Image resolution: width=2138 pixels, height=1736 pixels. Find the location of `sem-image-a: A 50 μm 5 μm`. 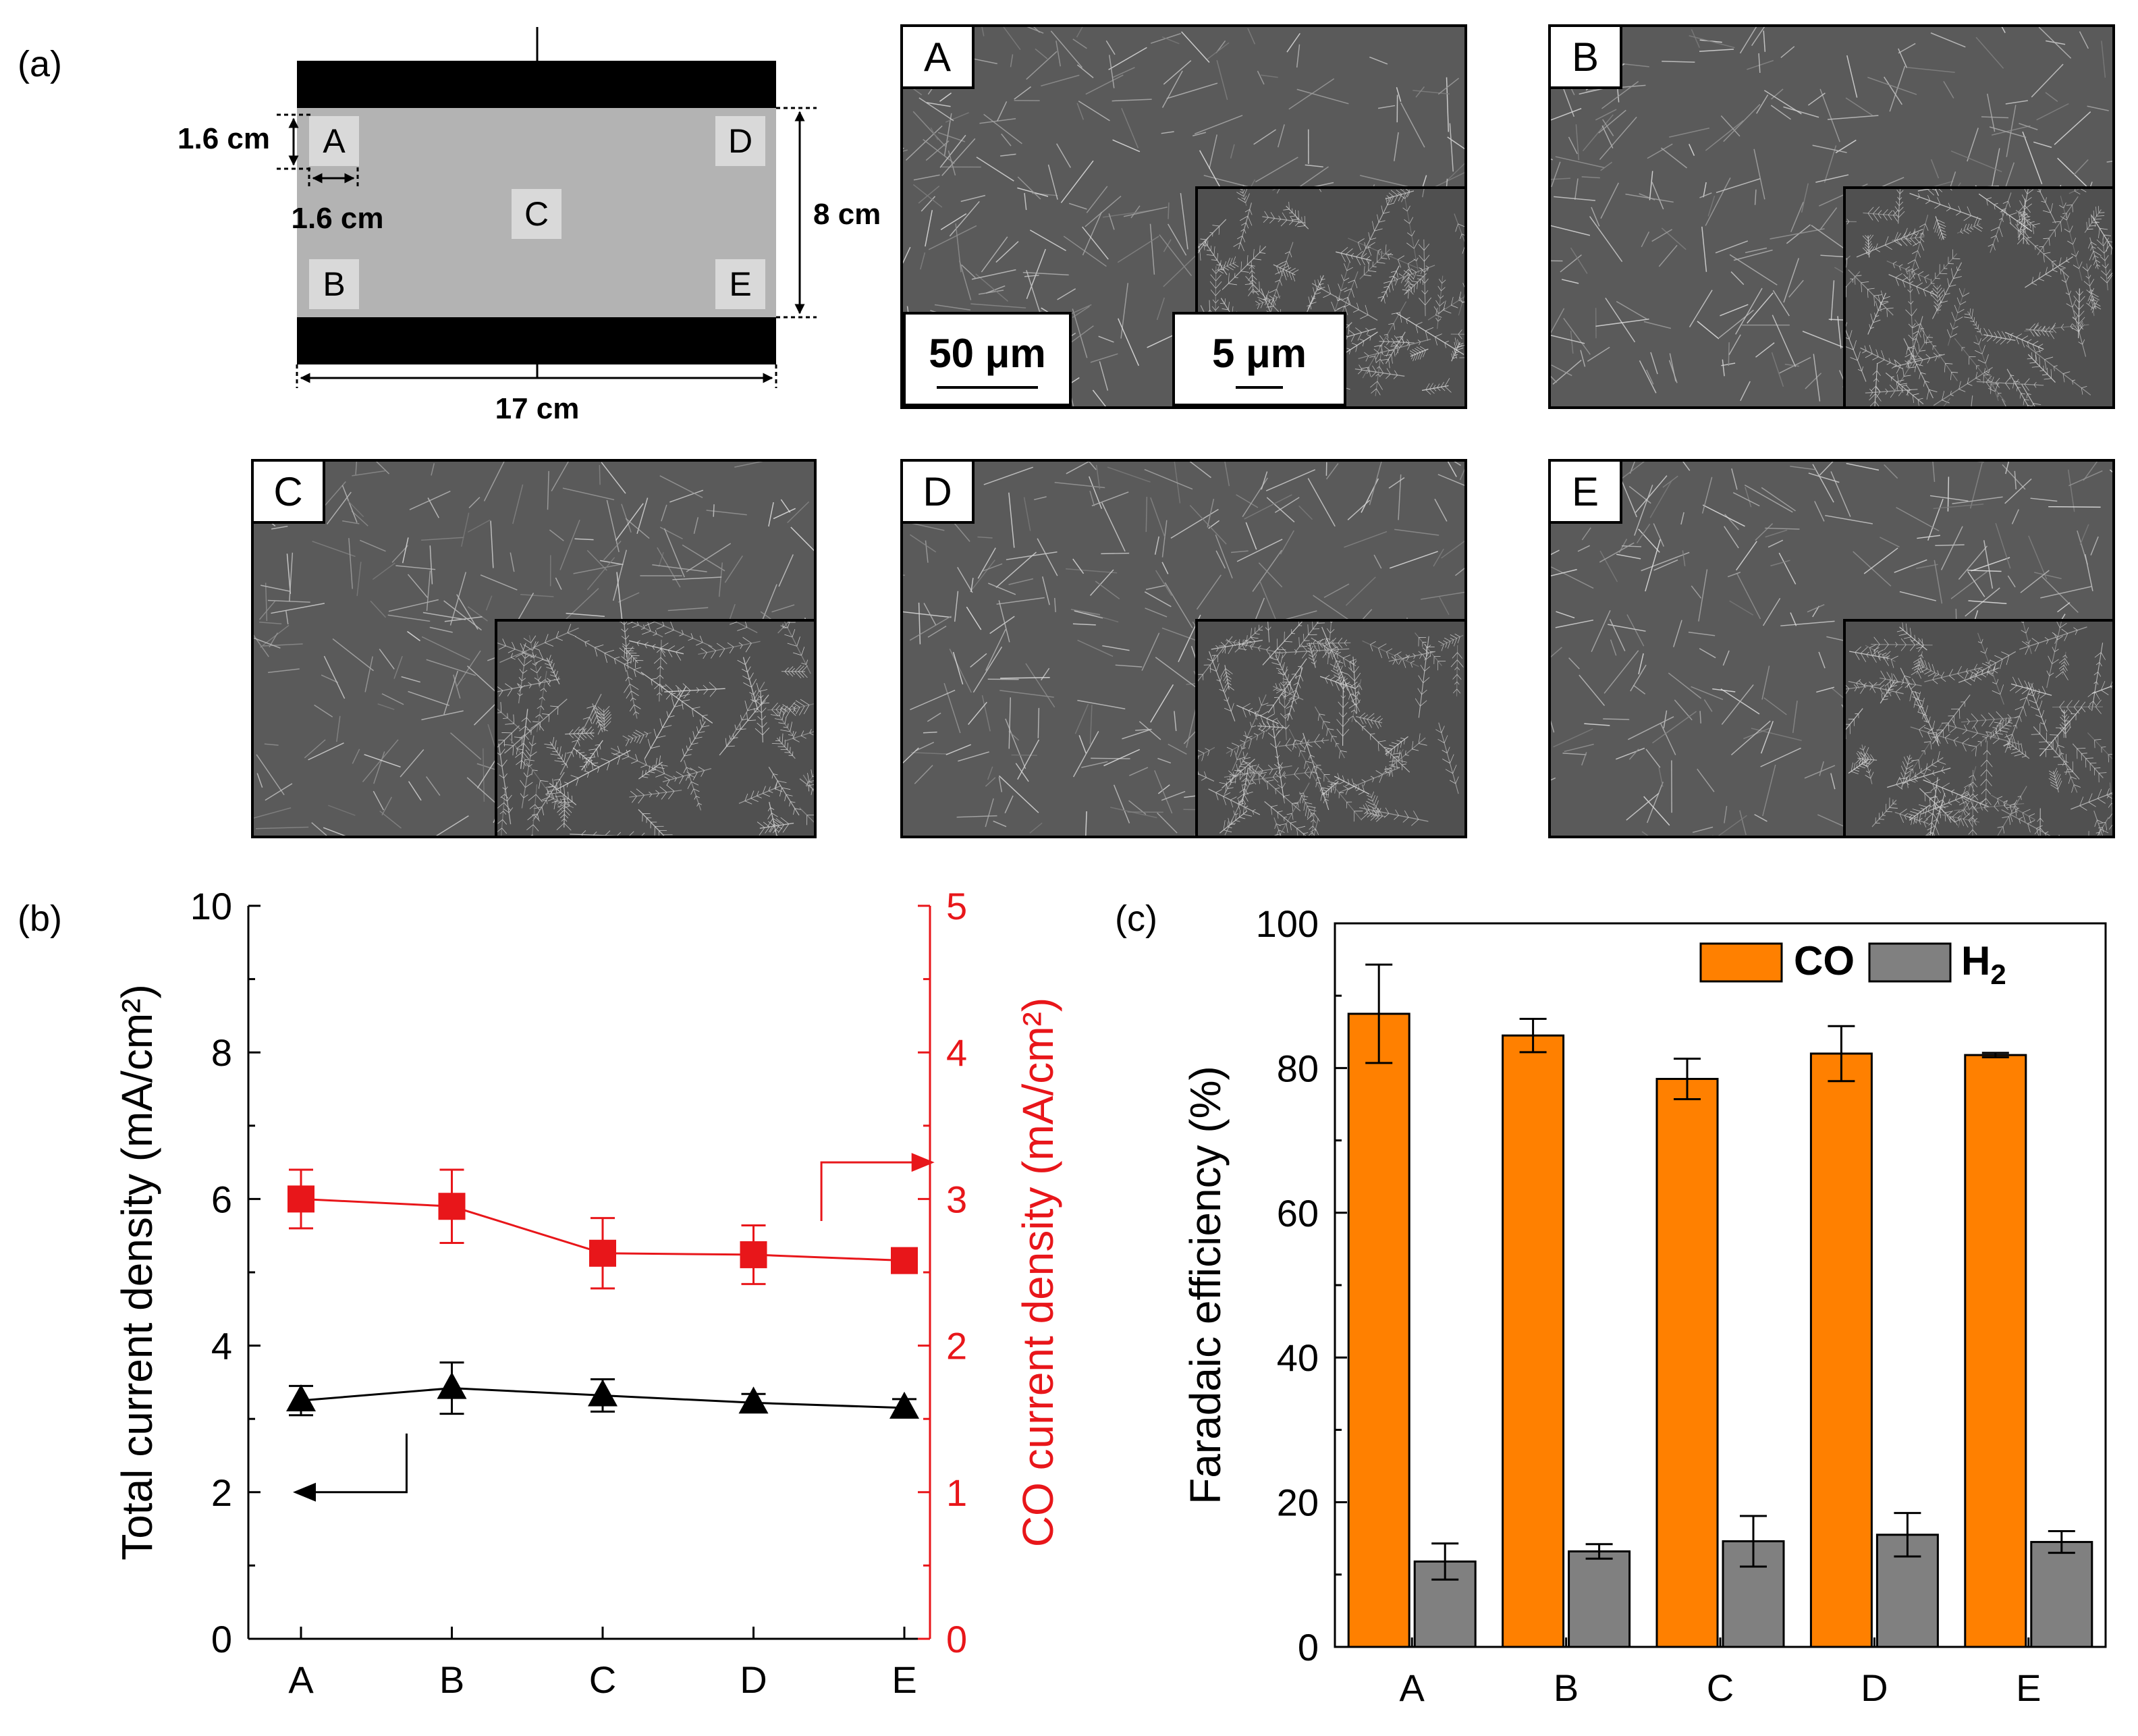

sem-image-a: A 50 μm 5 μm is located at coordinates (1183, 217).